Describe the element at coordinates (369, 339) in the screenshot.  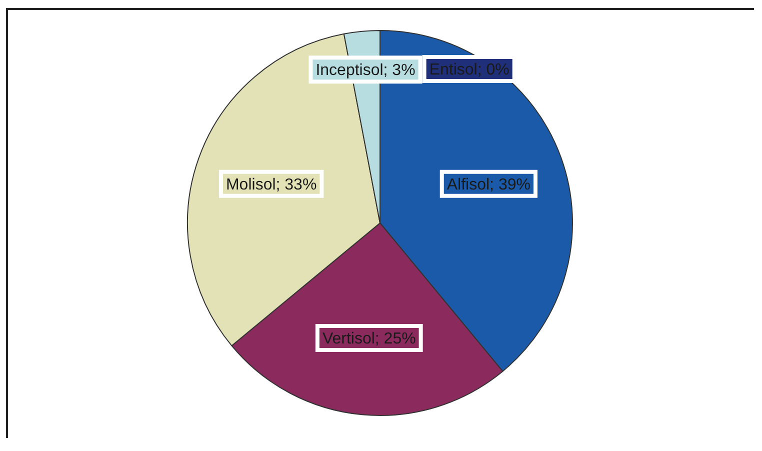
I see `data-label: Vertisol; 25%` at that location.